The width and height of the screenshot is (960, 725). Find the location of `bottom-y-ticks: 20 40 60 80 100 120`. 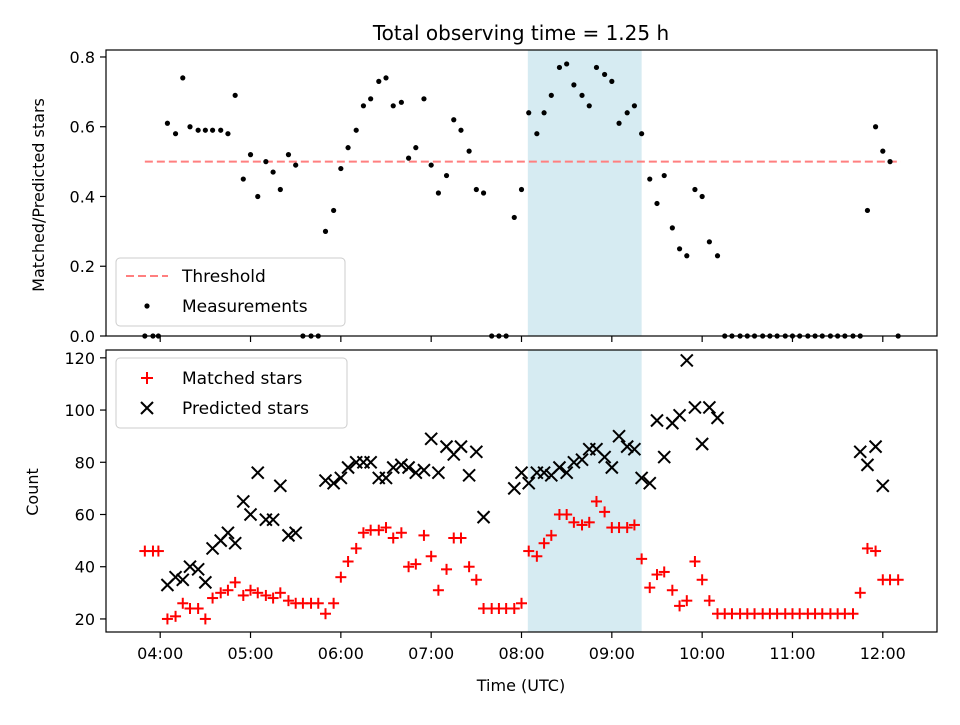

bottom-y-ticks: 20 40 60 80 100 120 is located at coordinates (85, 489).